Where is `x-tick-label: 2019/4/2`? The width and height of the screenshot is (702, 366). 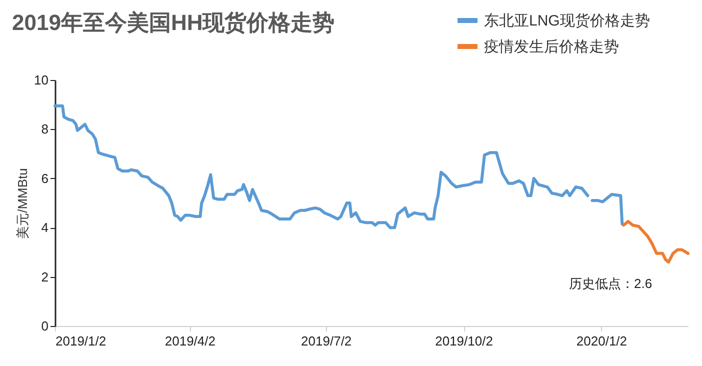
x-tick-label: 2019/4/2 is located at coordinates (190, 341).